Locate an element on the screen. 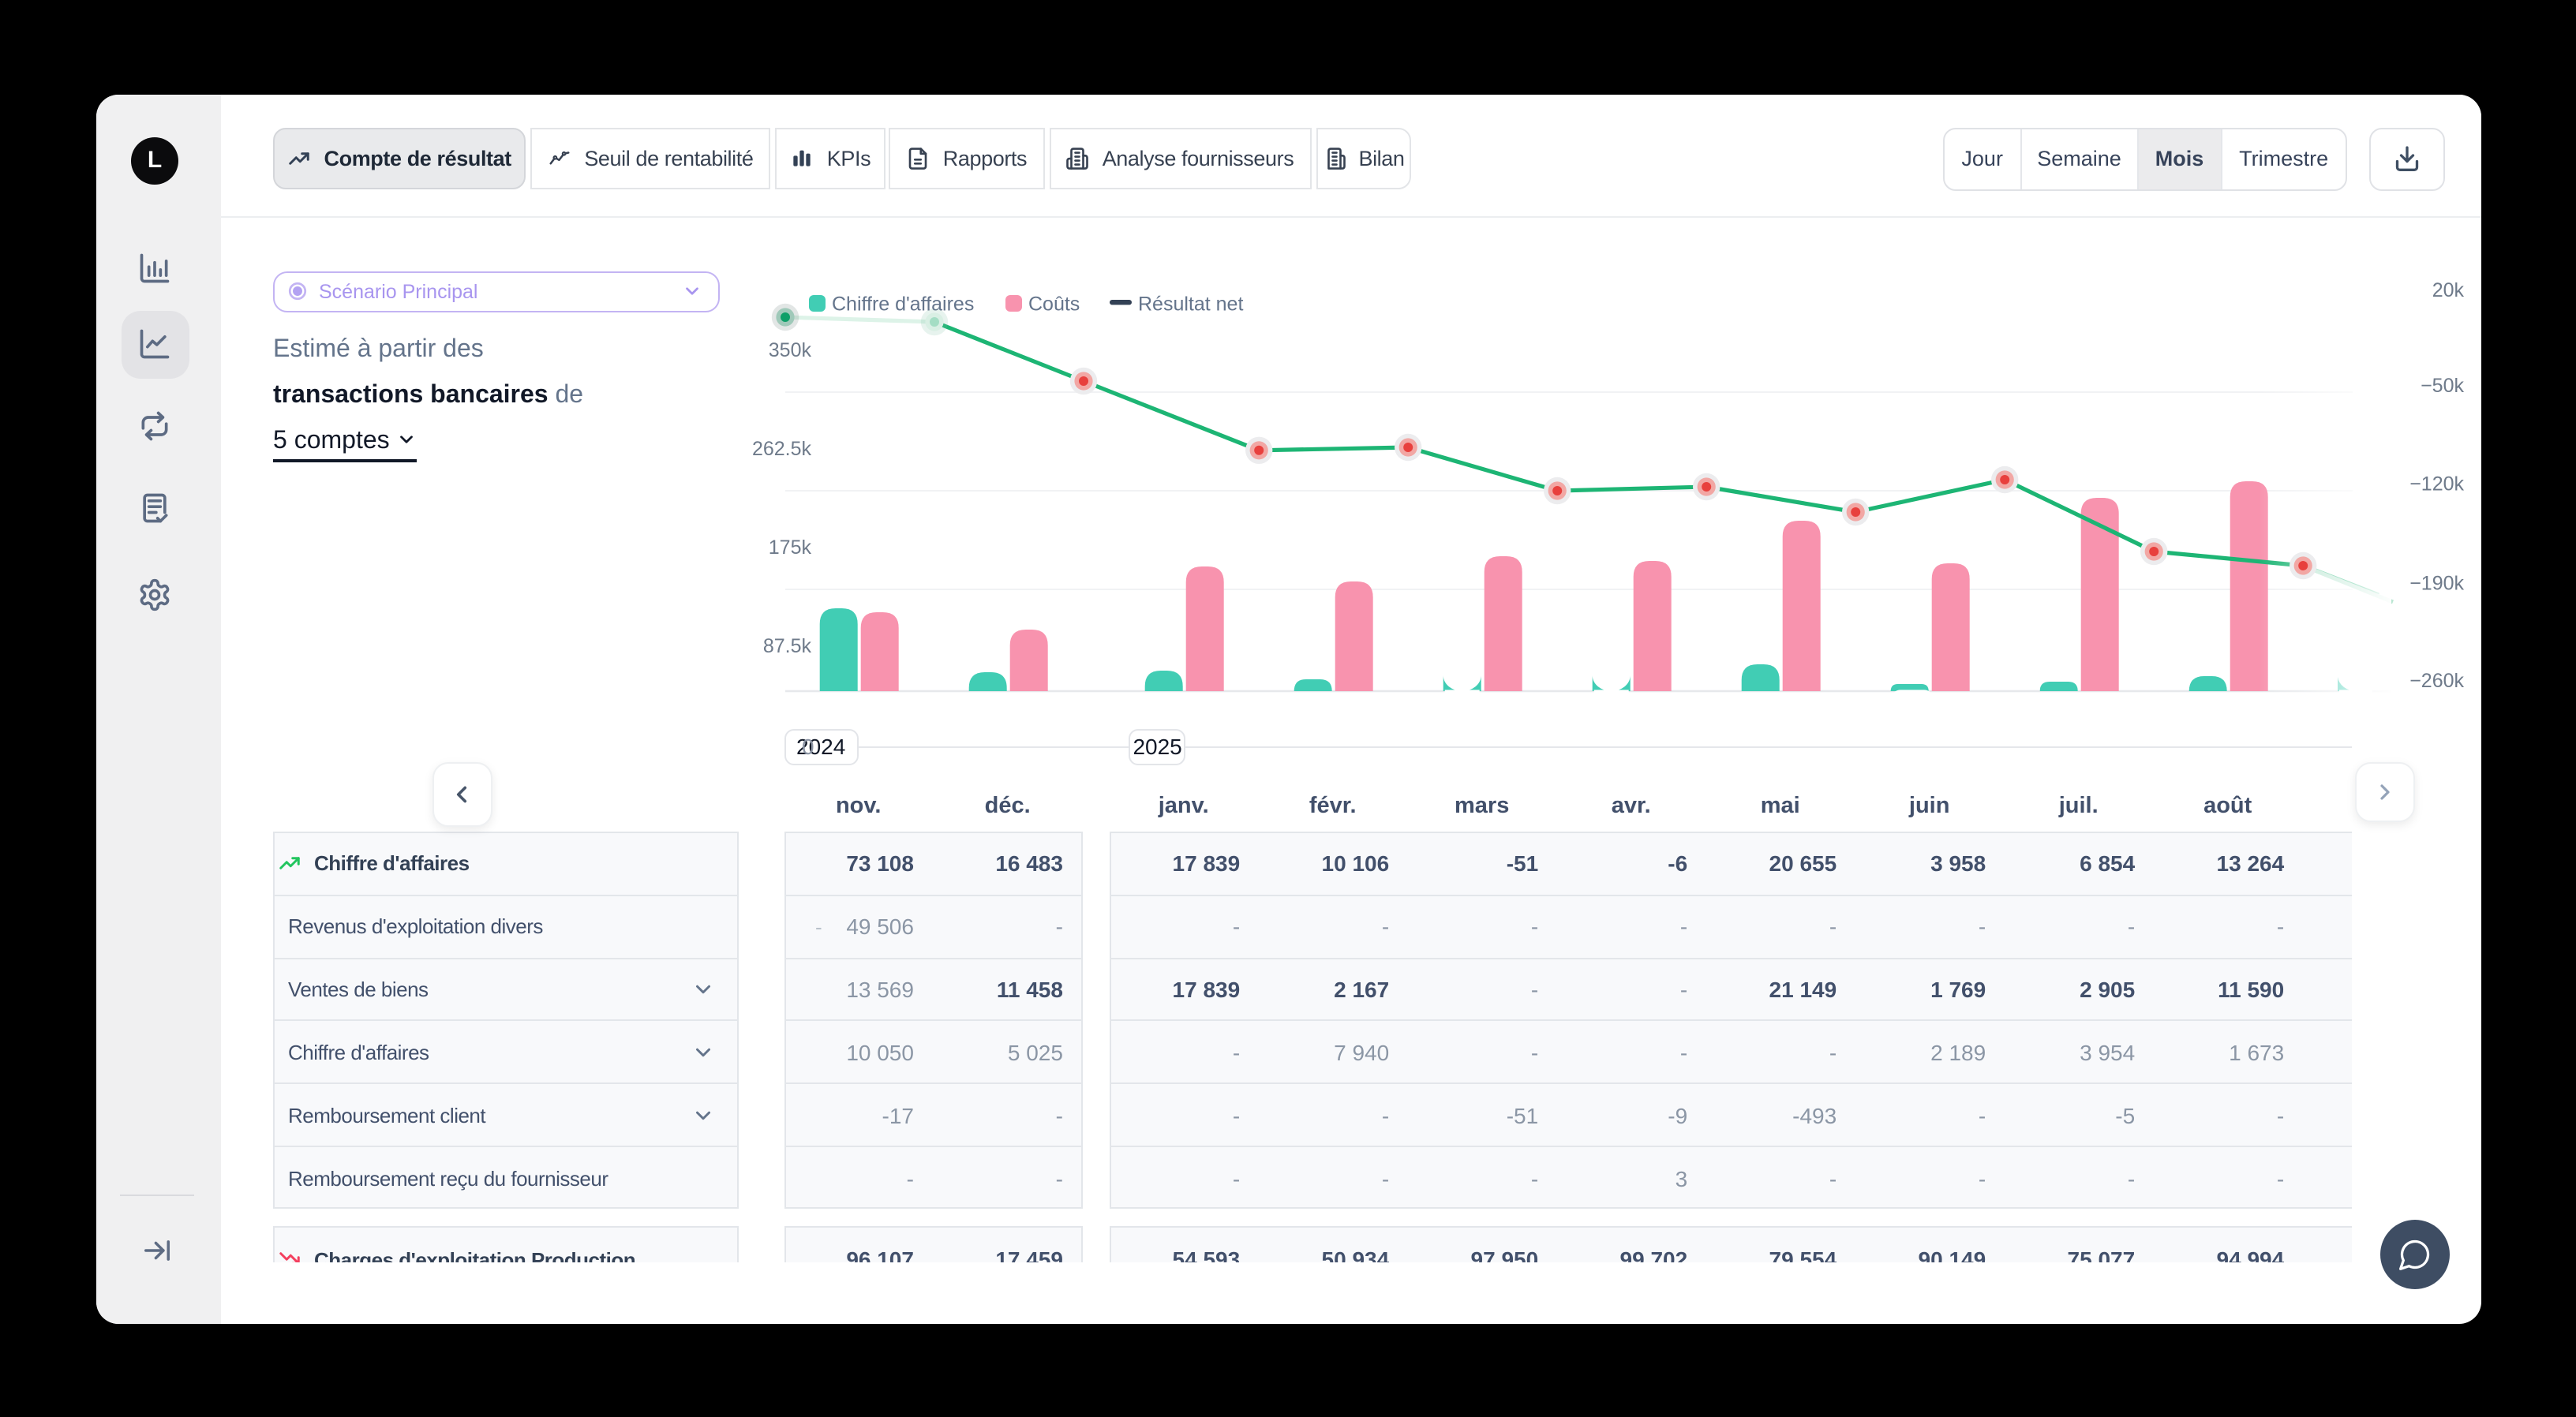  svg-text: 350k is located at coordinates (789, 349).